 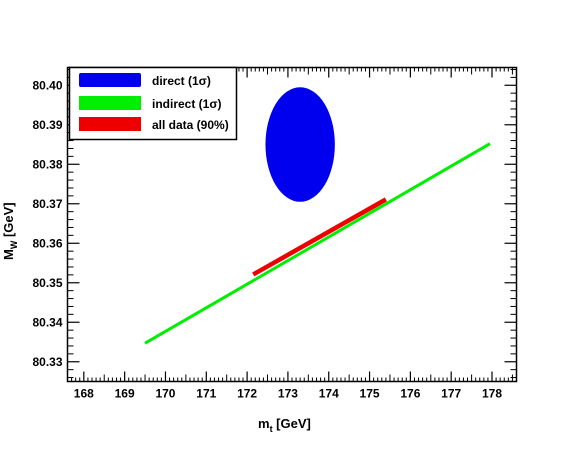 What do you see at coordinates (47, 322) in the screenshot?
I see `y-tick-label: 80.34` at bounding box center [47, 322].